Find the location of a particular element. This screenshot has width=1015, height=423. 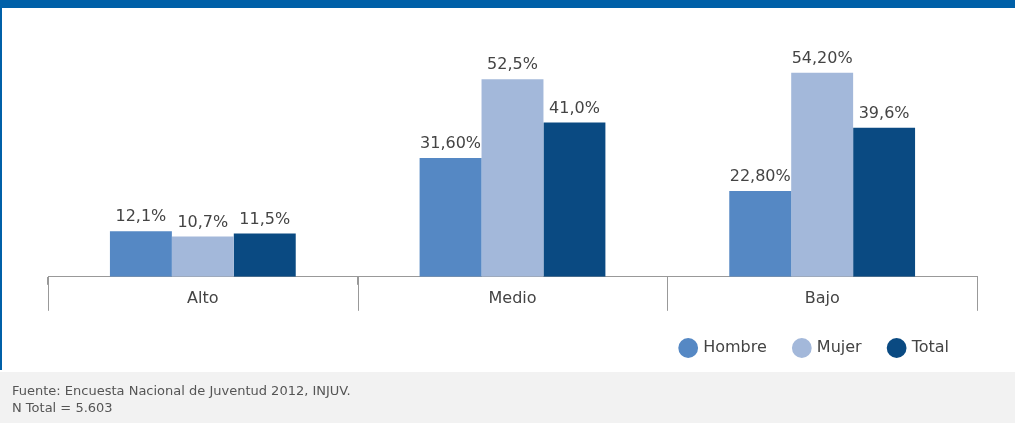

data-label: 39,6% is located at coordinates (884, 112).